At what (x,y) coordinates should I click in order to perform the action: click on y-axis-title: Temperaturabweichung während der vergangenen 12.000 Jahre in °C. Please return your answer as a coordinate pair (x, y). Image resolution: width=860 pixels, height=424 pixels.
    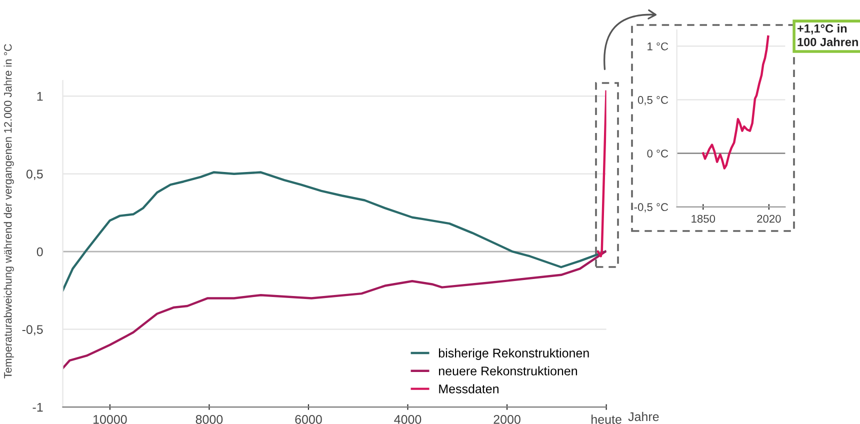
    Looking at the image, I should click on (9, 211).